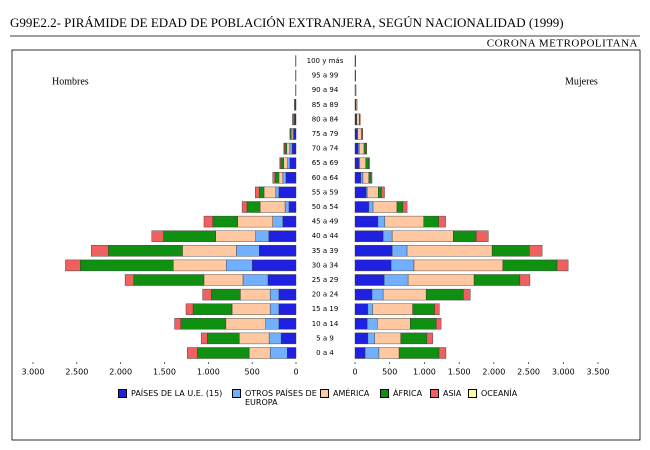  I want to click on category-label: 90 a 94, so click(325, 90).